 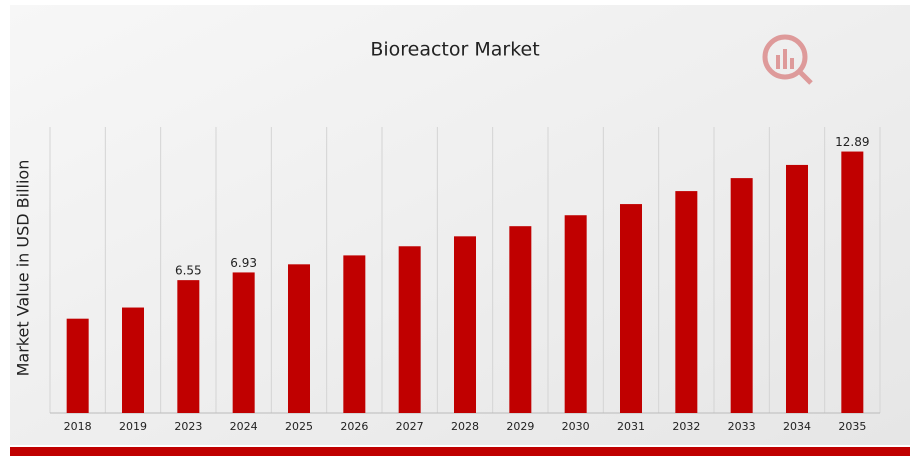 What do you see at coordinates (188, 271) in the screenshot?
I see `data-label: 6.55` at bounding box center [188, 271].